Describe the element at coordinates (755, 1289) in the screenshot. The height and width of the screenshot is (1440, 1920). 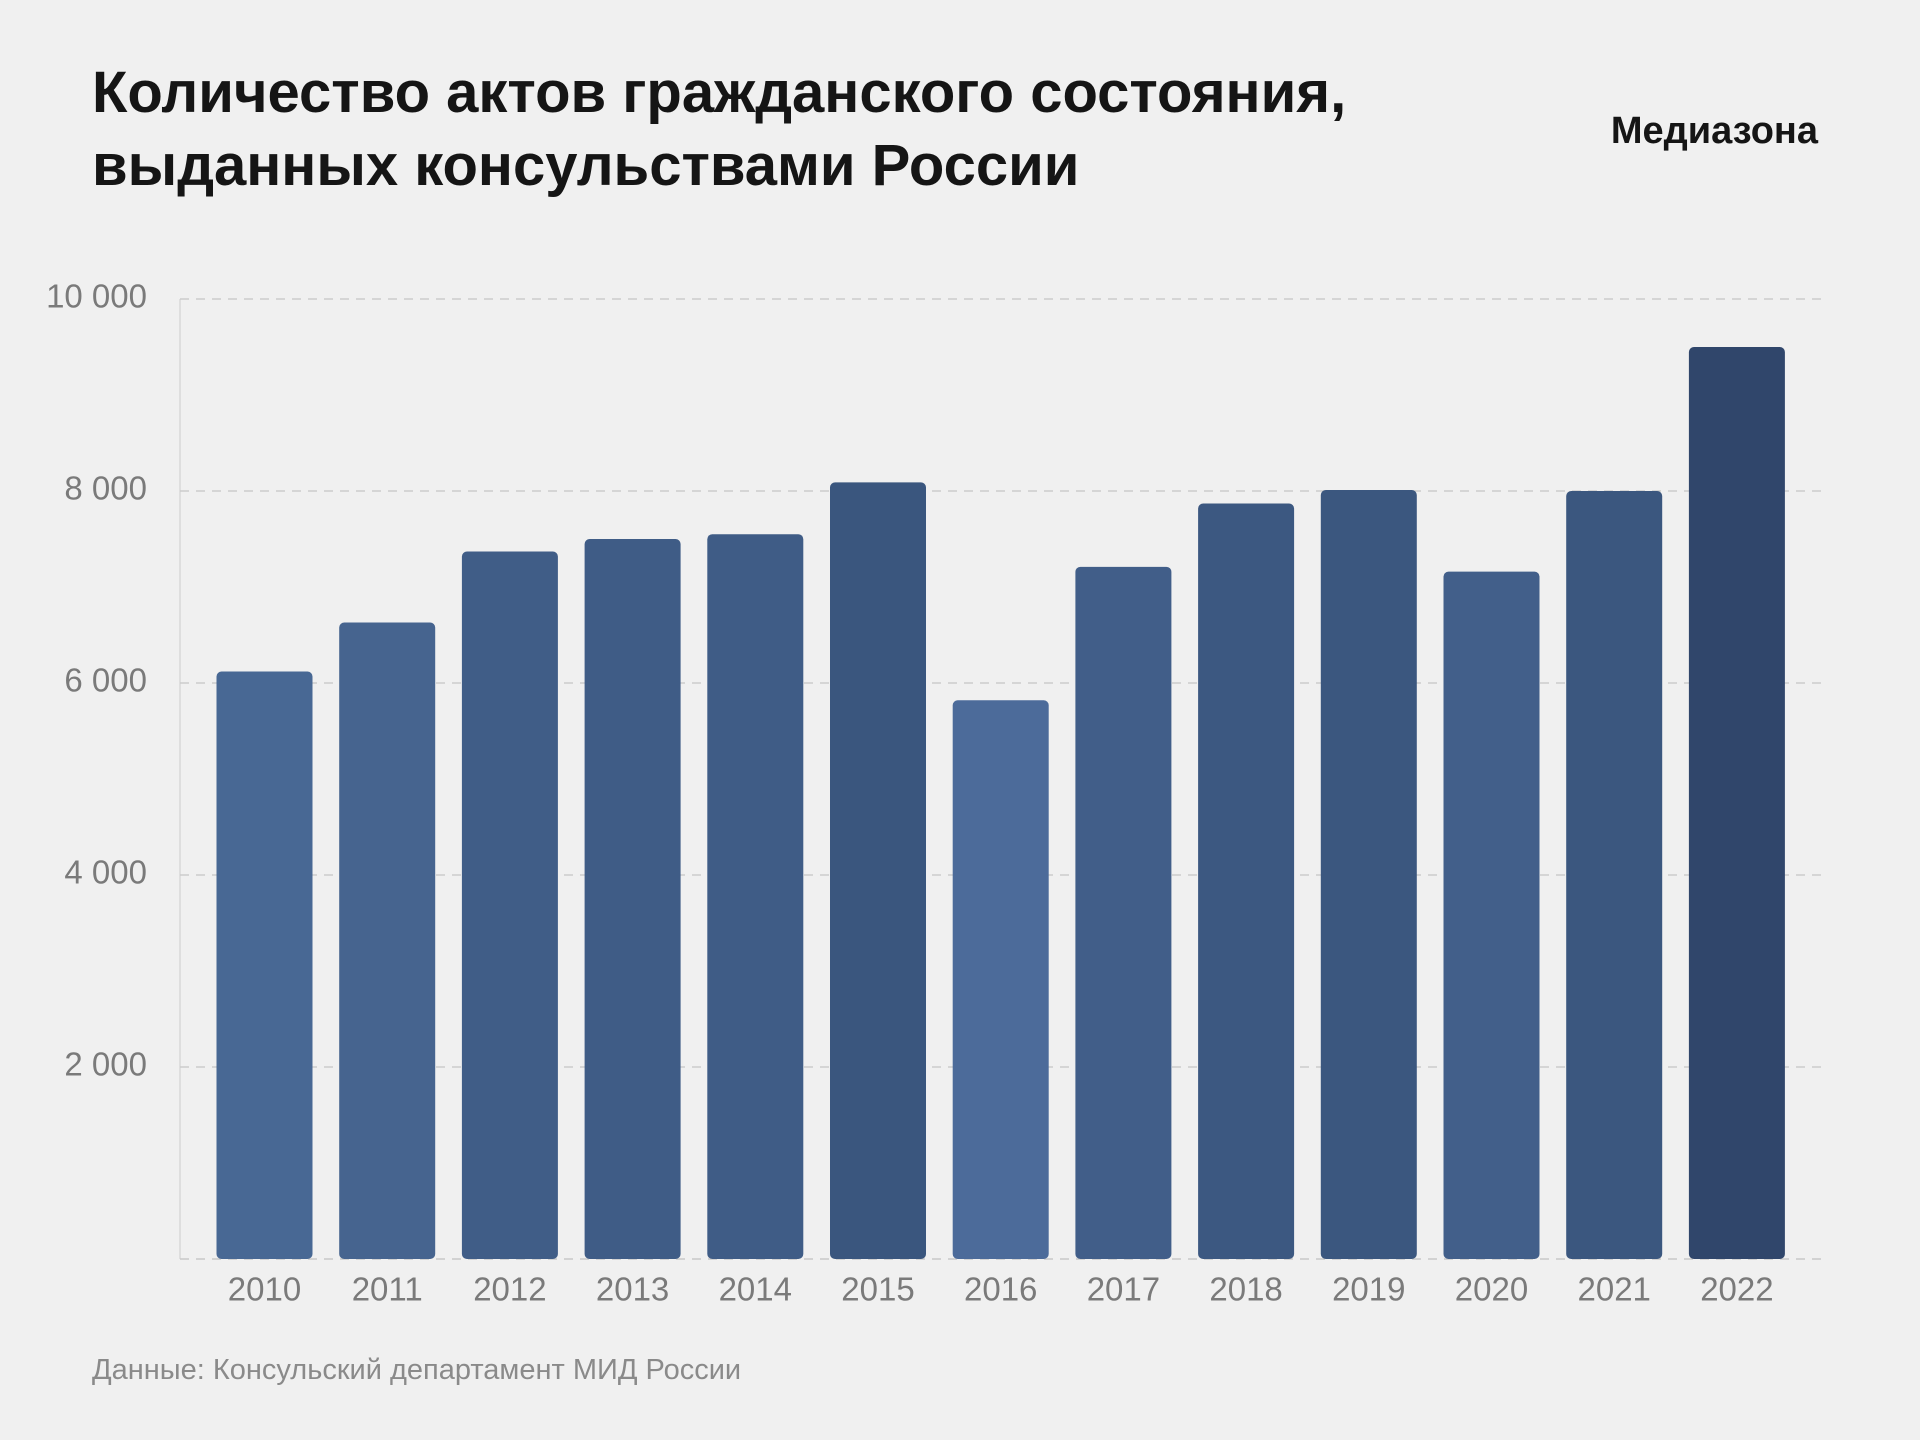
I see `x-tick-label: 2014` at that location.